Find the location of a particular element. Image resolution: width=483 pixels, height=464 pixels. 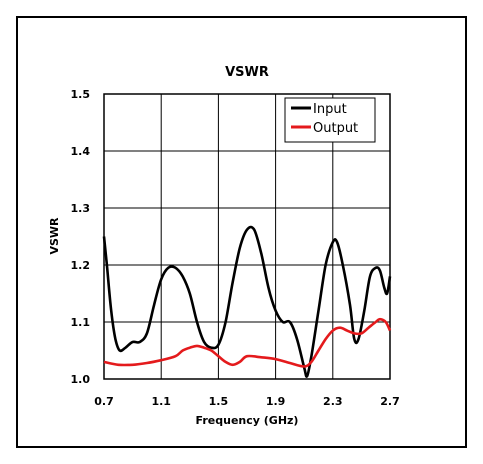

x-tick-labels: 0.7 1.1 1.5 1.9 2.3 2.7 is located at coordinates (247, 401).